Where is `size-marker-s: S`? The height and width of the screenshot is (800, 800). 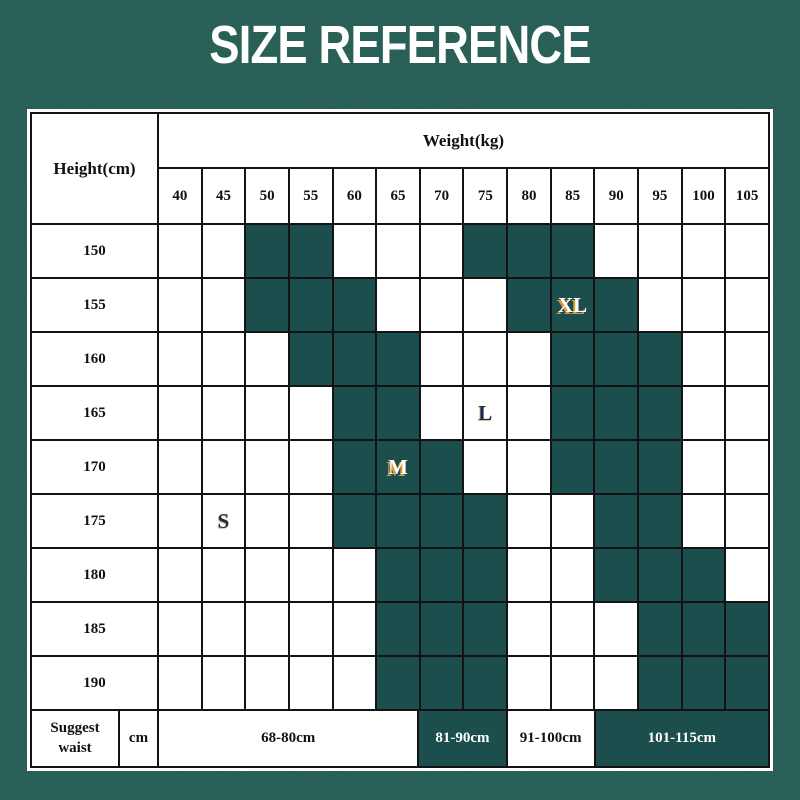 size-marker-s: S is located at coordinates (223, 520).